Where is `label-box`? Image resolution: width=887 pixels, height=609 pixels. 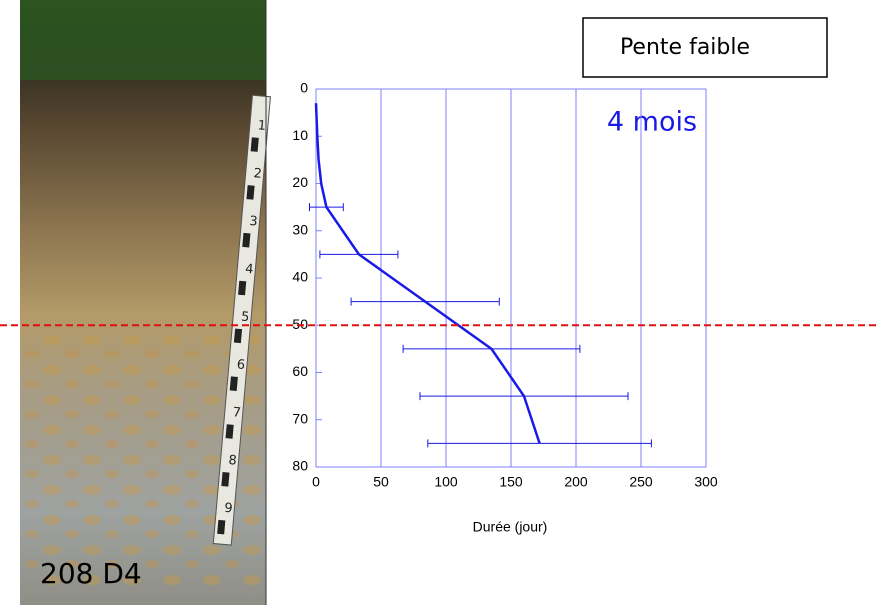
label-box is located at coordinates (705, 47).